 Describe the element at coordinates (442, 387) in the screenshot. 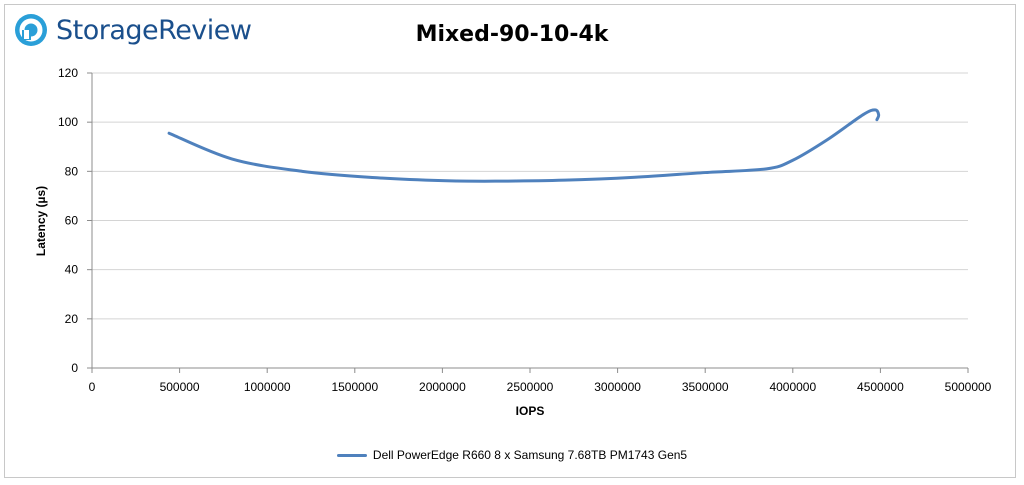

I see `x-tick-label: 2000000` at that location.